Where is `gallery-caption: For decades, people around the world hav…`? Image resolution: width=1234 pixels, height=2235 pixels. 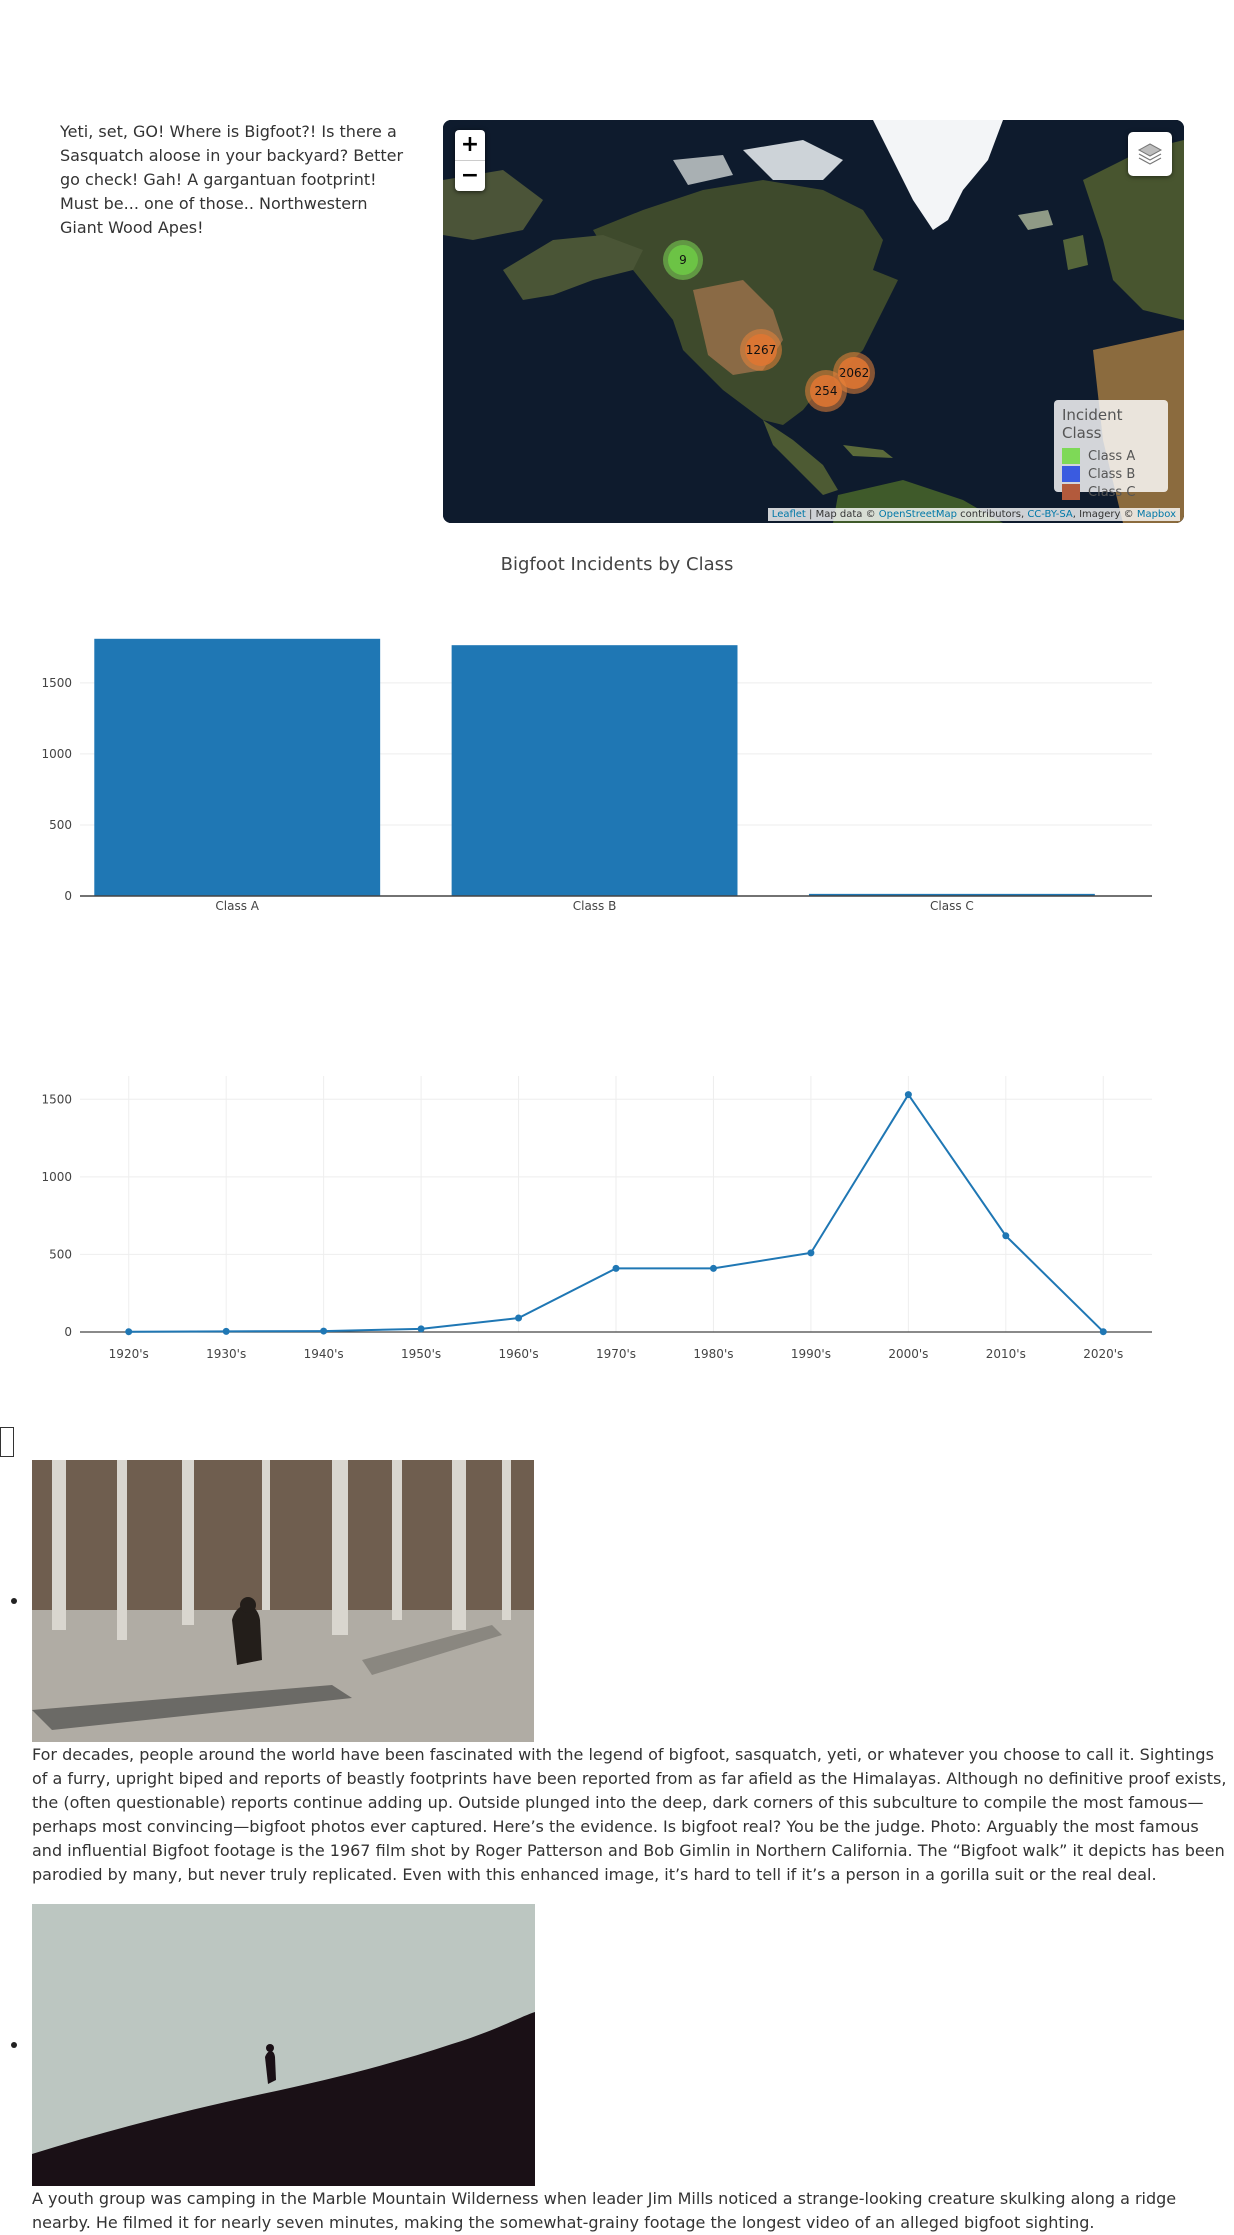 gallery-caption: For decades, people around the world hav… is located at coordinates (629, 1814).